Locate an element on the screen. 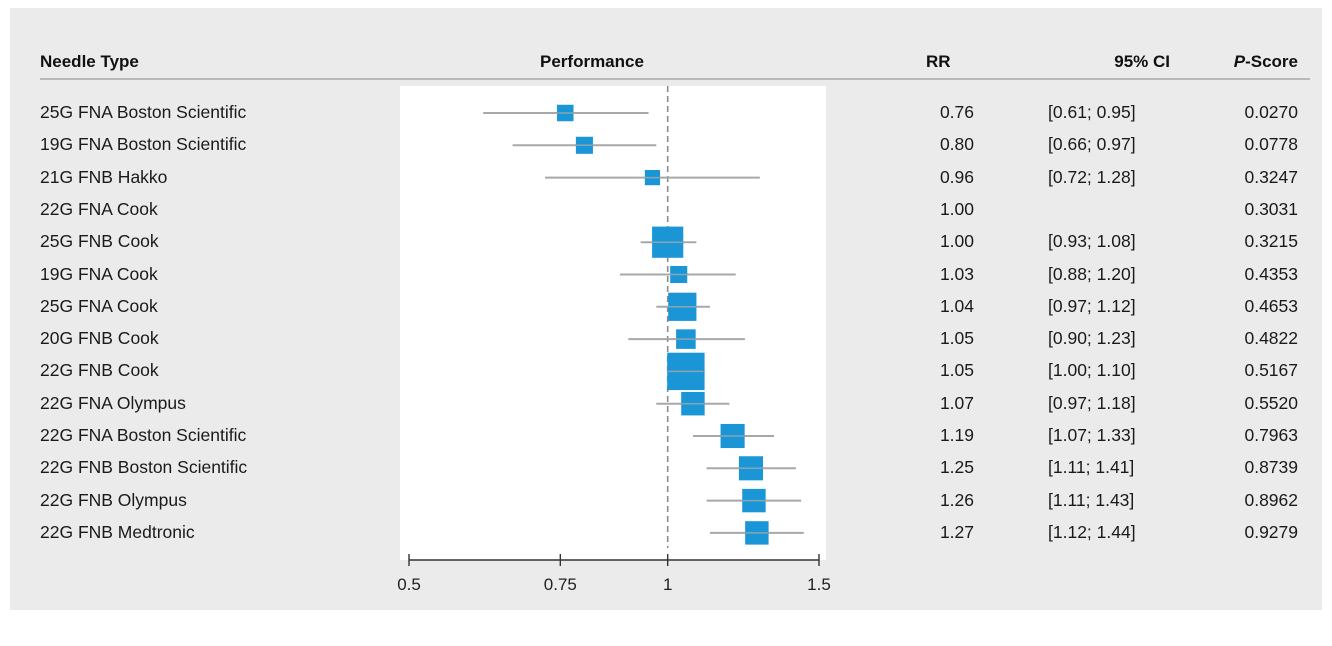 Image resolution: width=1332 pixels, height=646 pixels. row-rr: 1.27 is located at coordinates (956, 531).